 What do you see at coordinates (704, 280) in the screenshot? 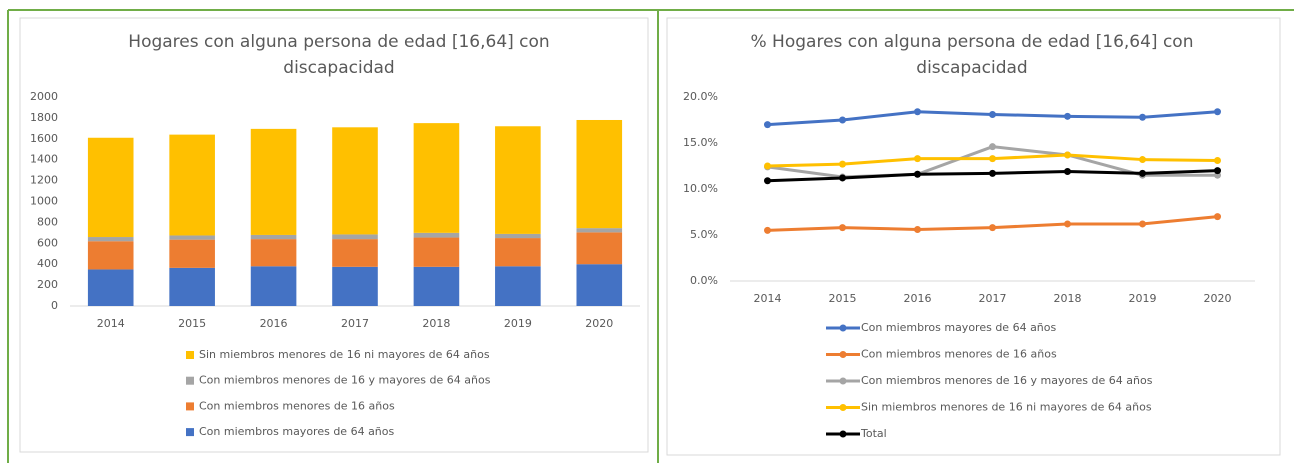
I see `y-tick-label: 0.0%` at bounding box center [704, 280].